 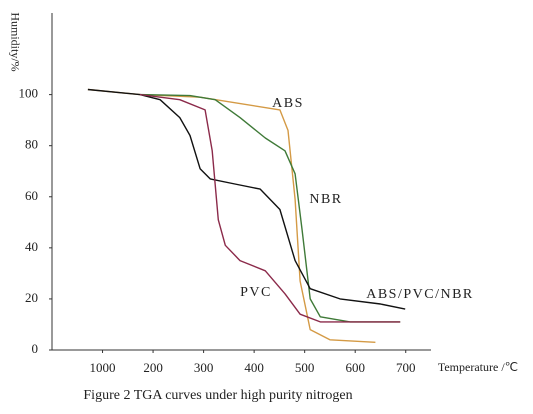 What do you see at coordinates (29, 93) in the screenshot?
I see `y-tick-label: 100` at bounding box center [29, 93].